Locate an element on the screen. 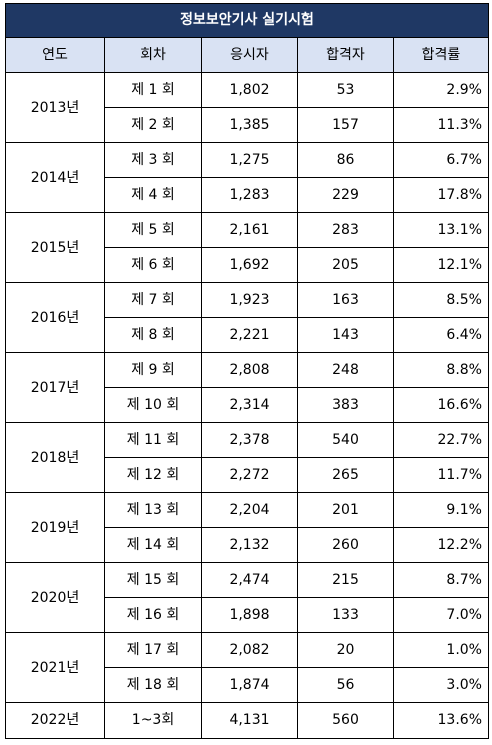  passed-cell: 229 is located at coordinates (345, 195).